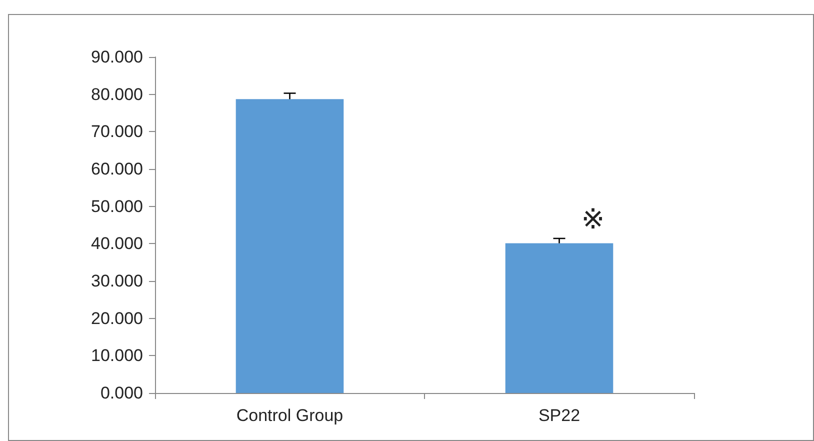 This screenshot has width=814, height=441. I want to click on y-tick-label: 0.000, so click(121, 393).